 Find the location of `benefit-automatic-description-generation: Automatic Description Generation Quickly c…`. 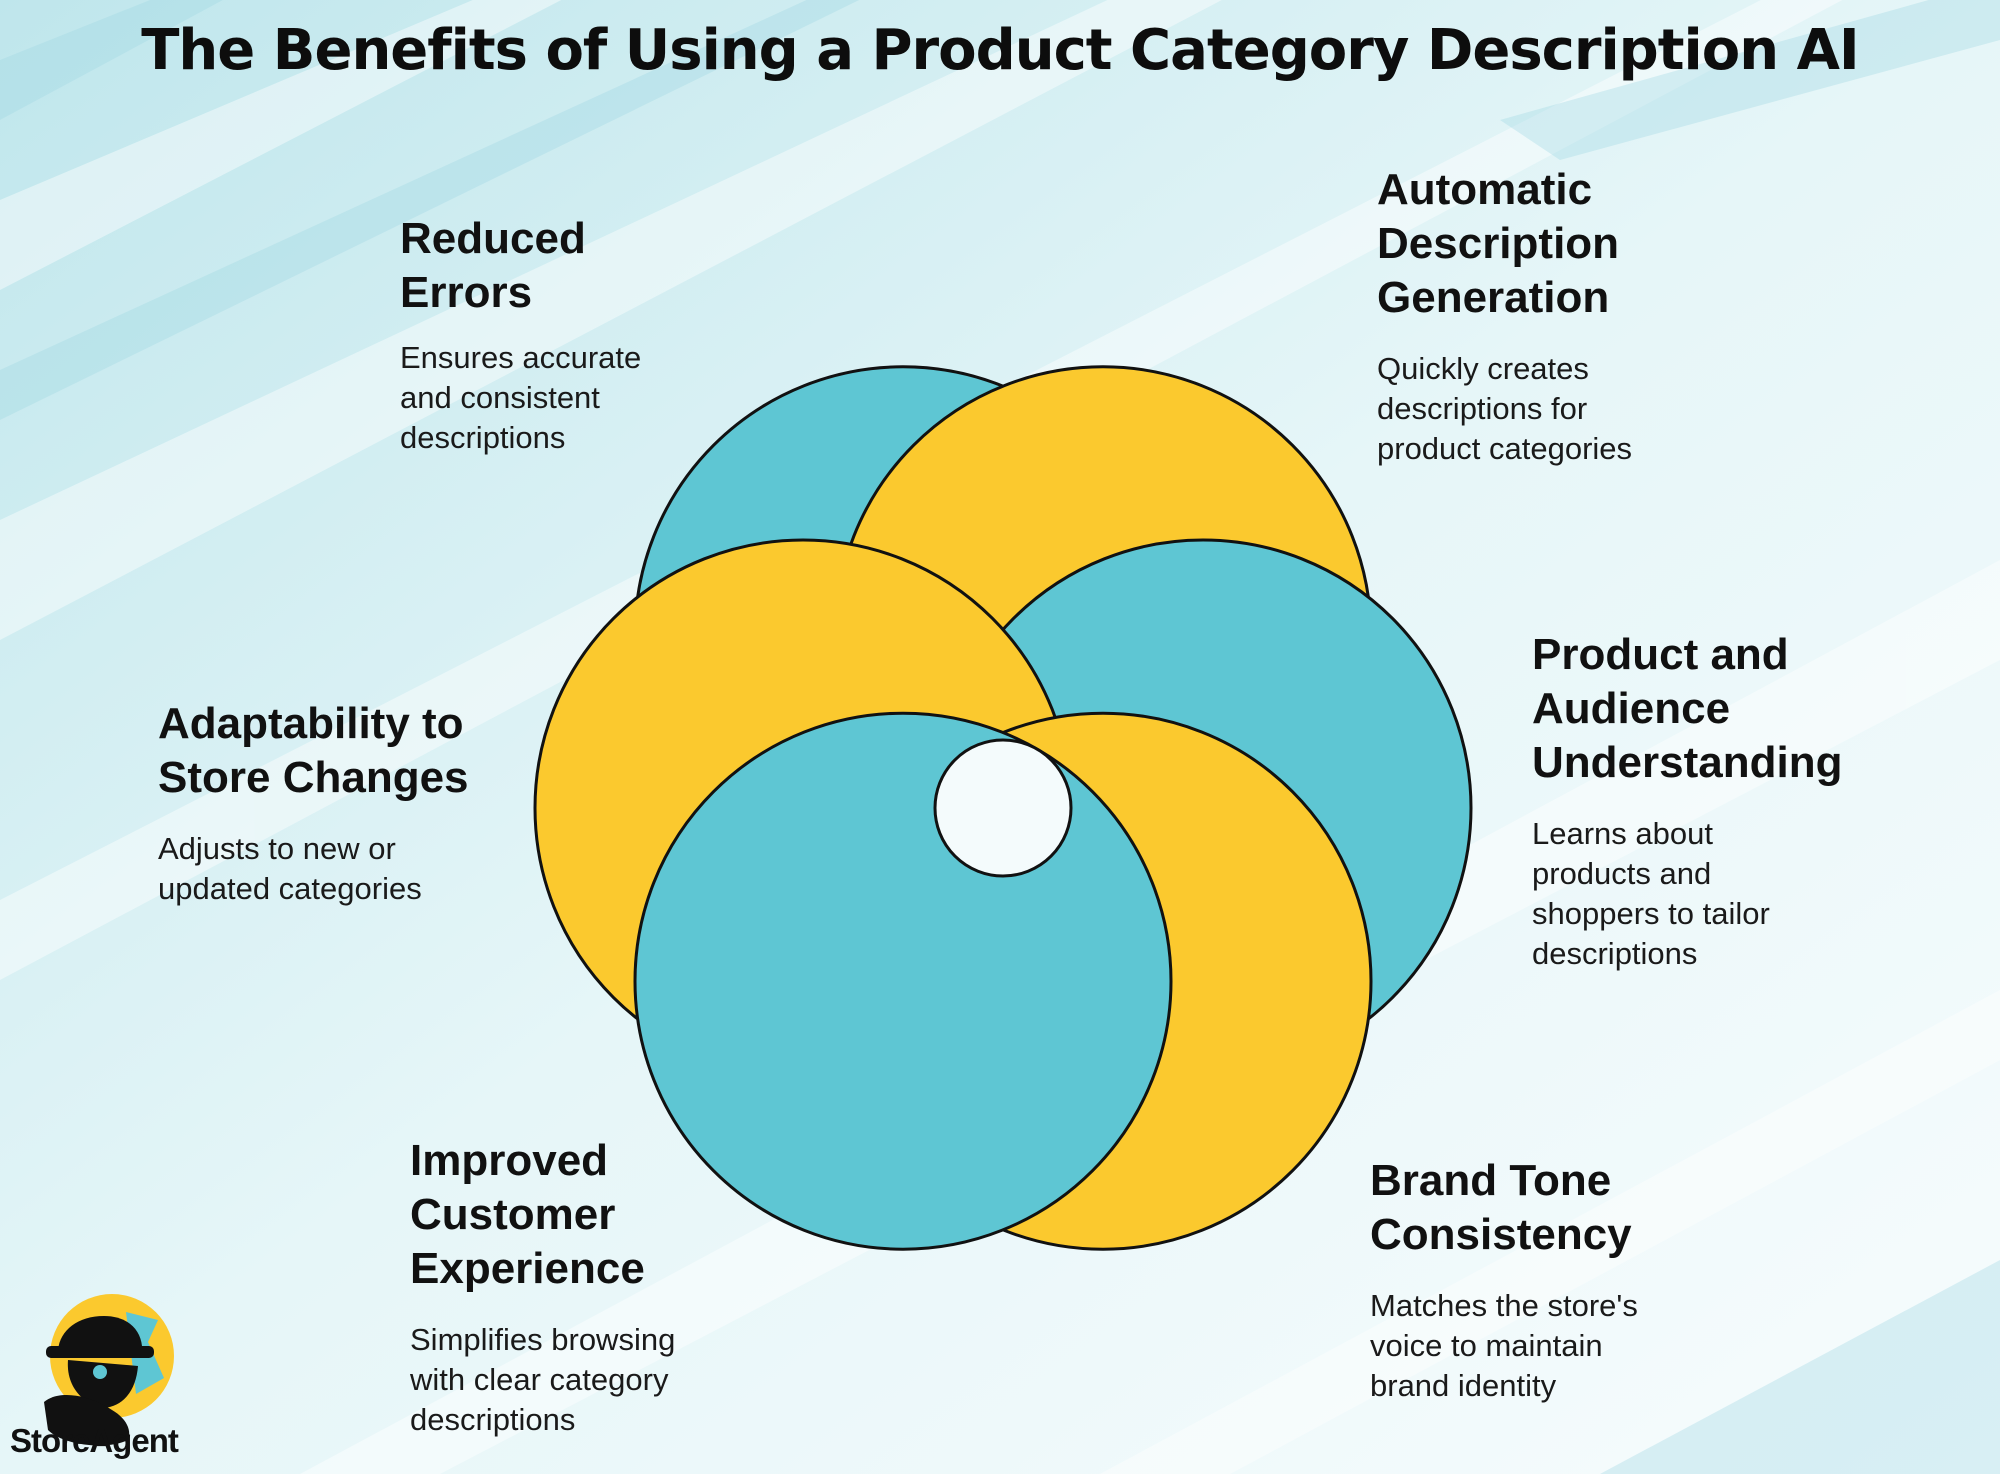

benefit-automatic-description-generation: Automatic Description Generation Quickly c… is located at coordinates (1504, 316).